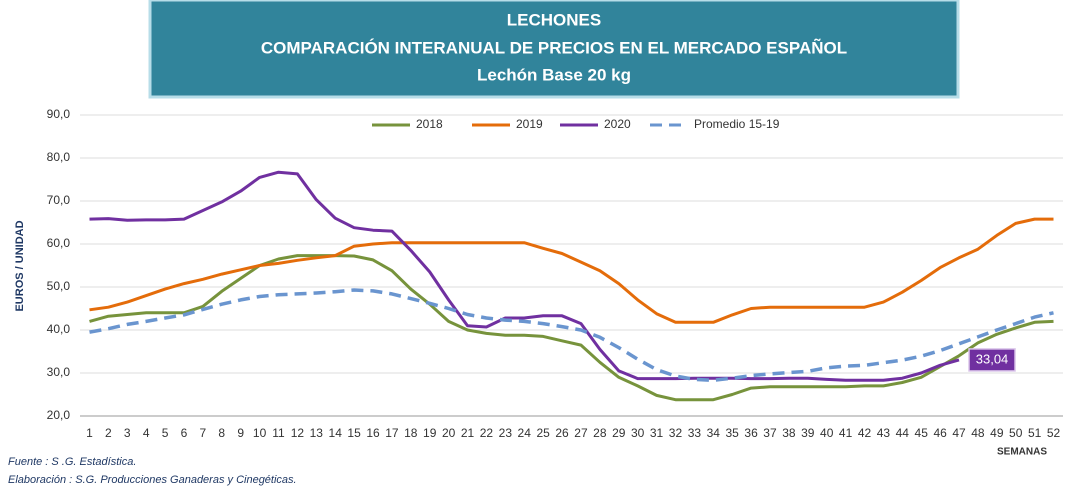 This screenshot has width=1090, height=492. I want to click on x-tick-label: 39, so click(808, 433).